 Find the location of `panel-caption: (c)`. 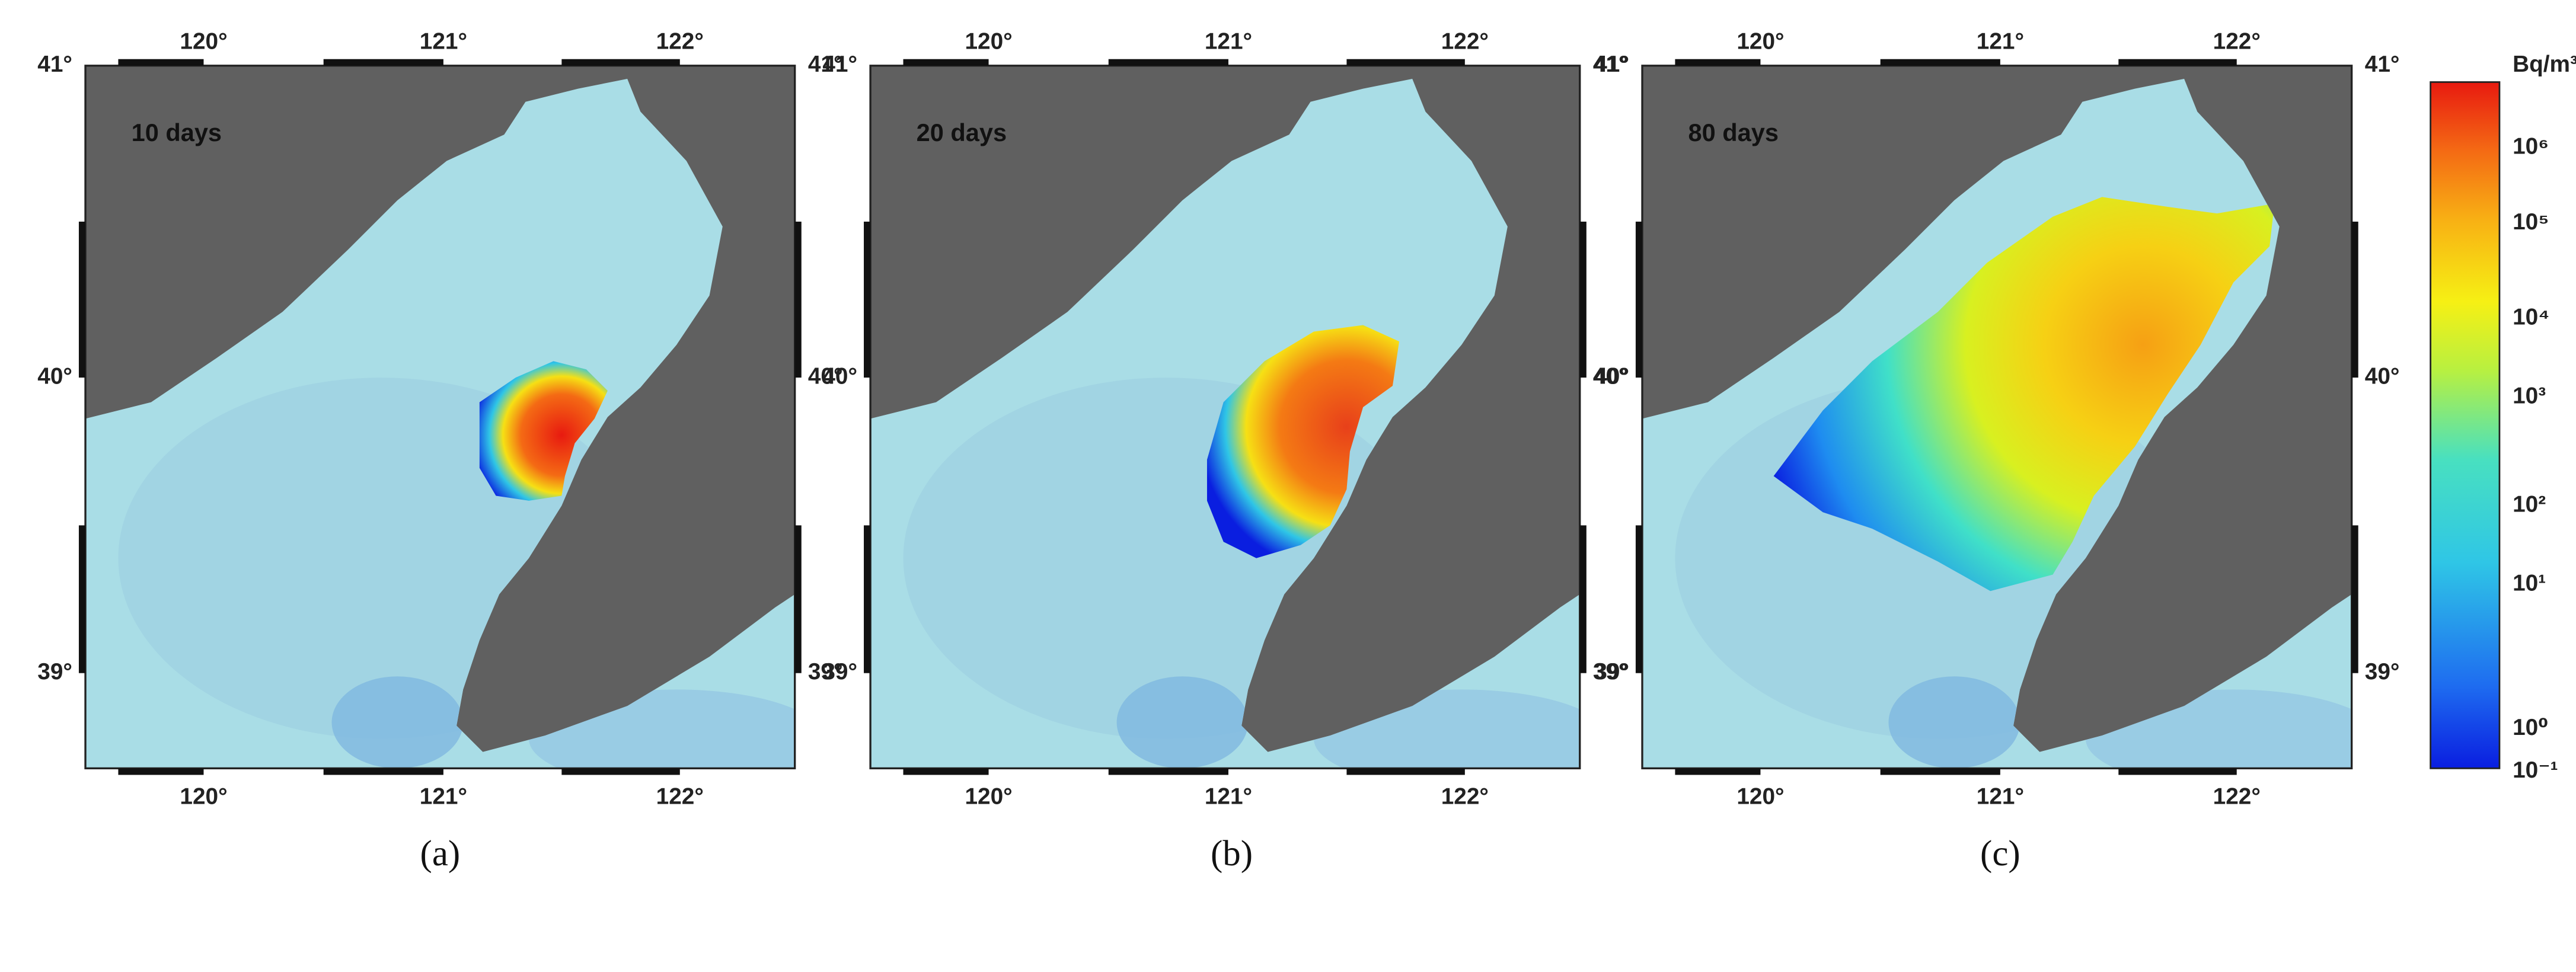

panel-caption: (c) is located at coordinates (2000, 854).